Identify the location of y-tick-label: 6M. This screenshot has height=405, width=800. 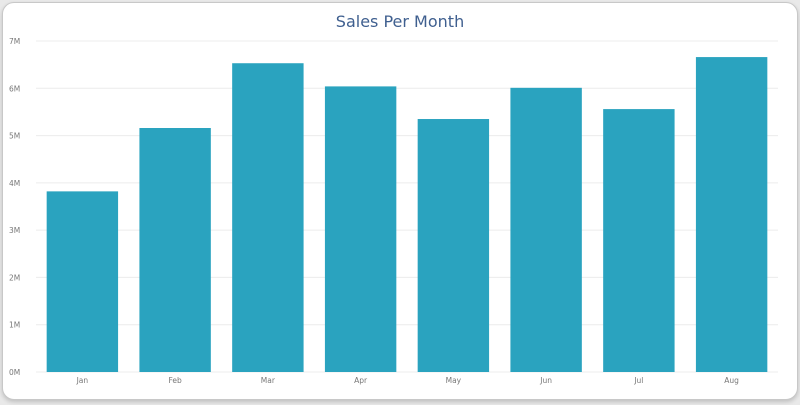
(14, 88).